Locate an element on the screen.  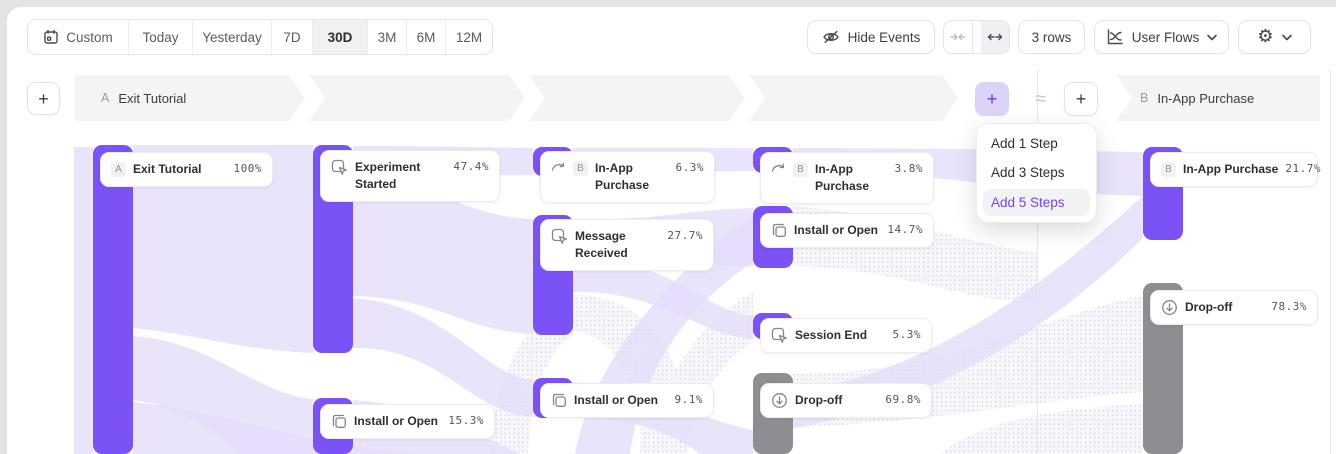
date-range-30d: 30D is located at coordinates (340, 37).